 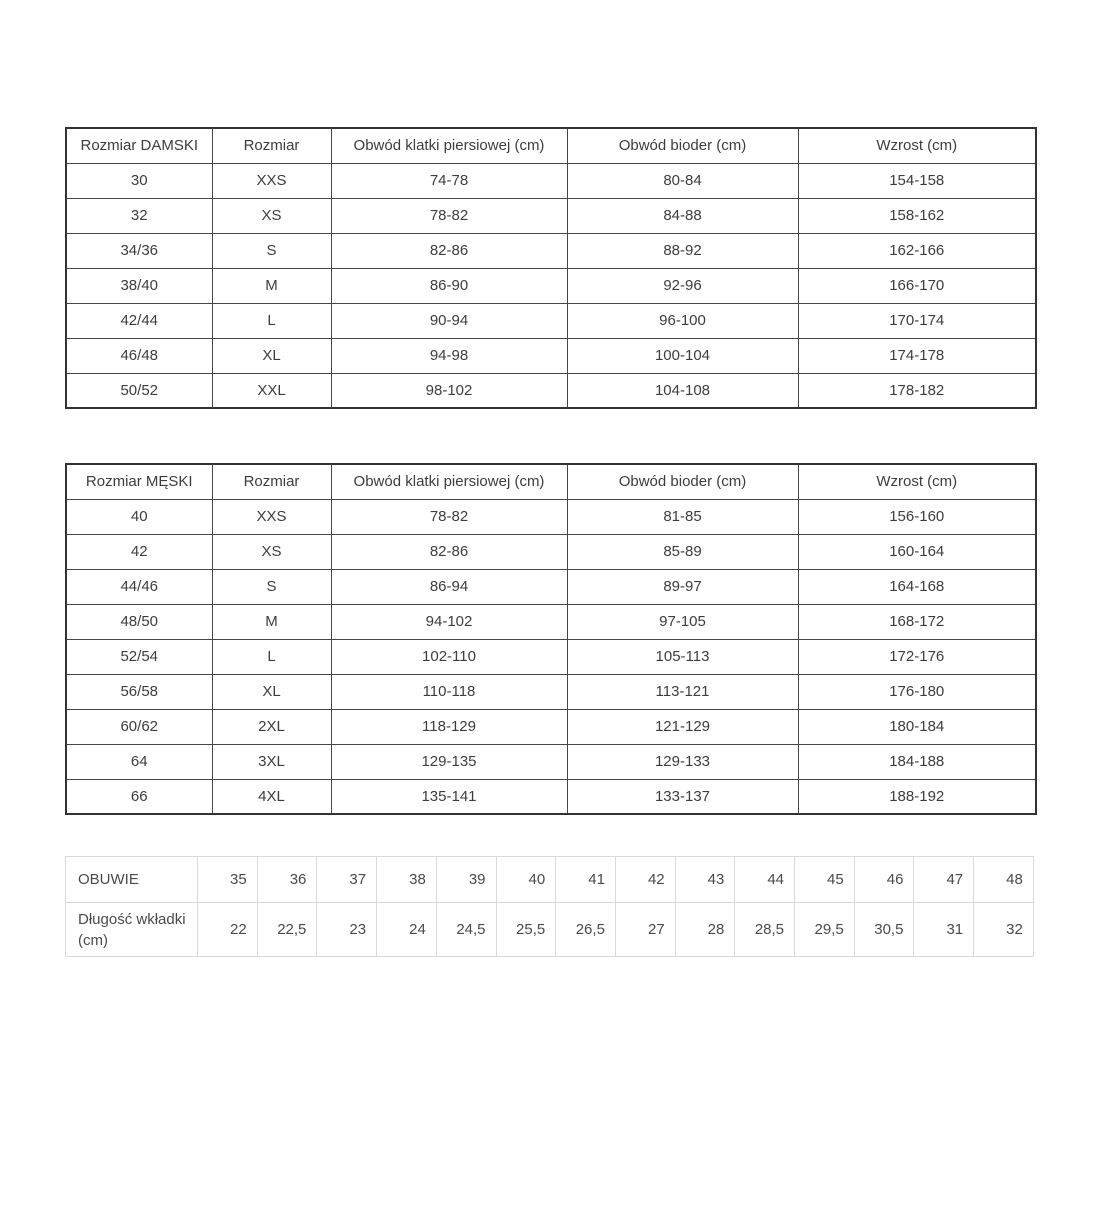 I want to click on men-size-row: 56/58 XL 110-118 113-121 176-180, so click(x=551, y=691).